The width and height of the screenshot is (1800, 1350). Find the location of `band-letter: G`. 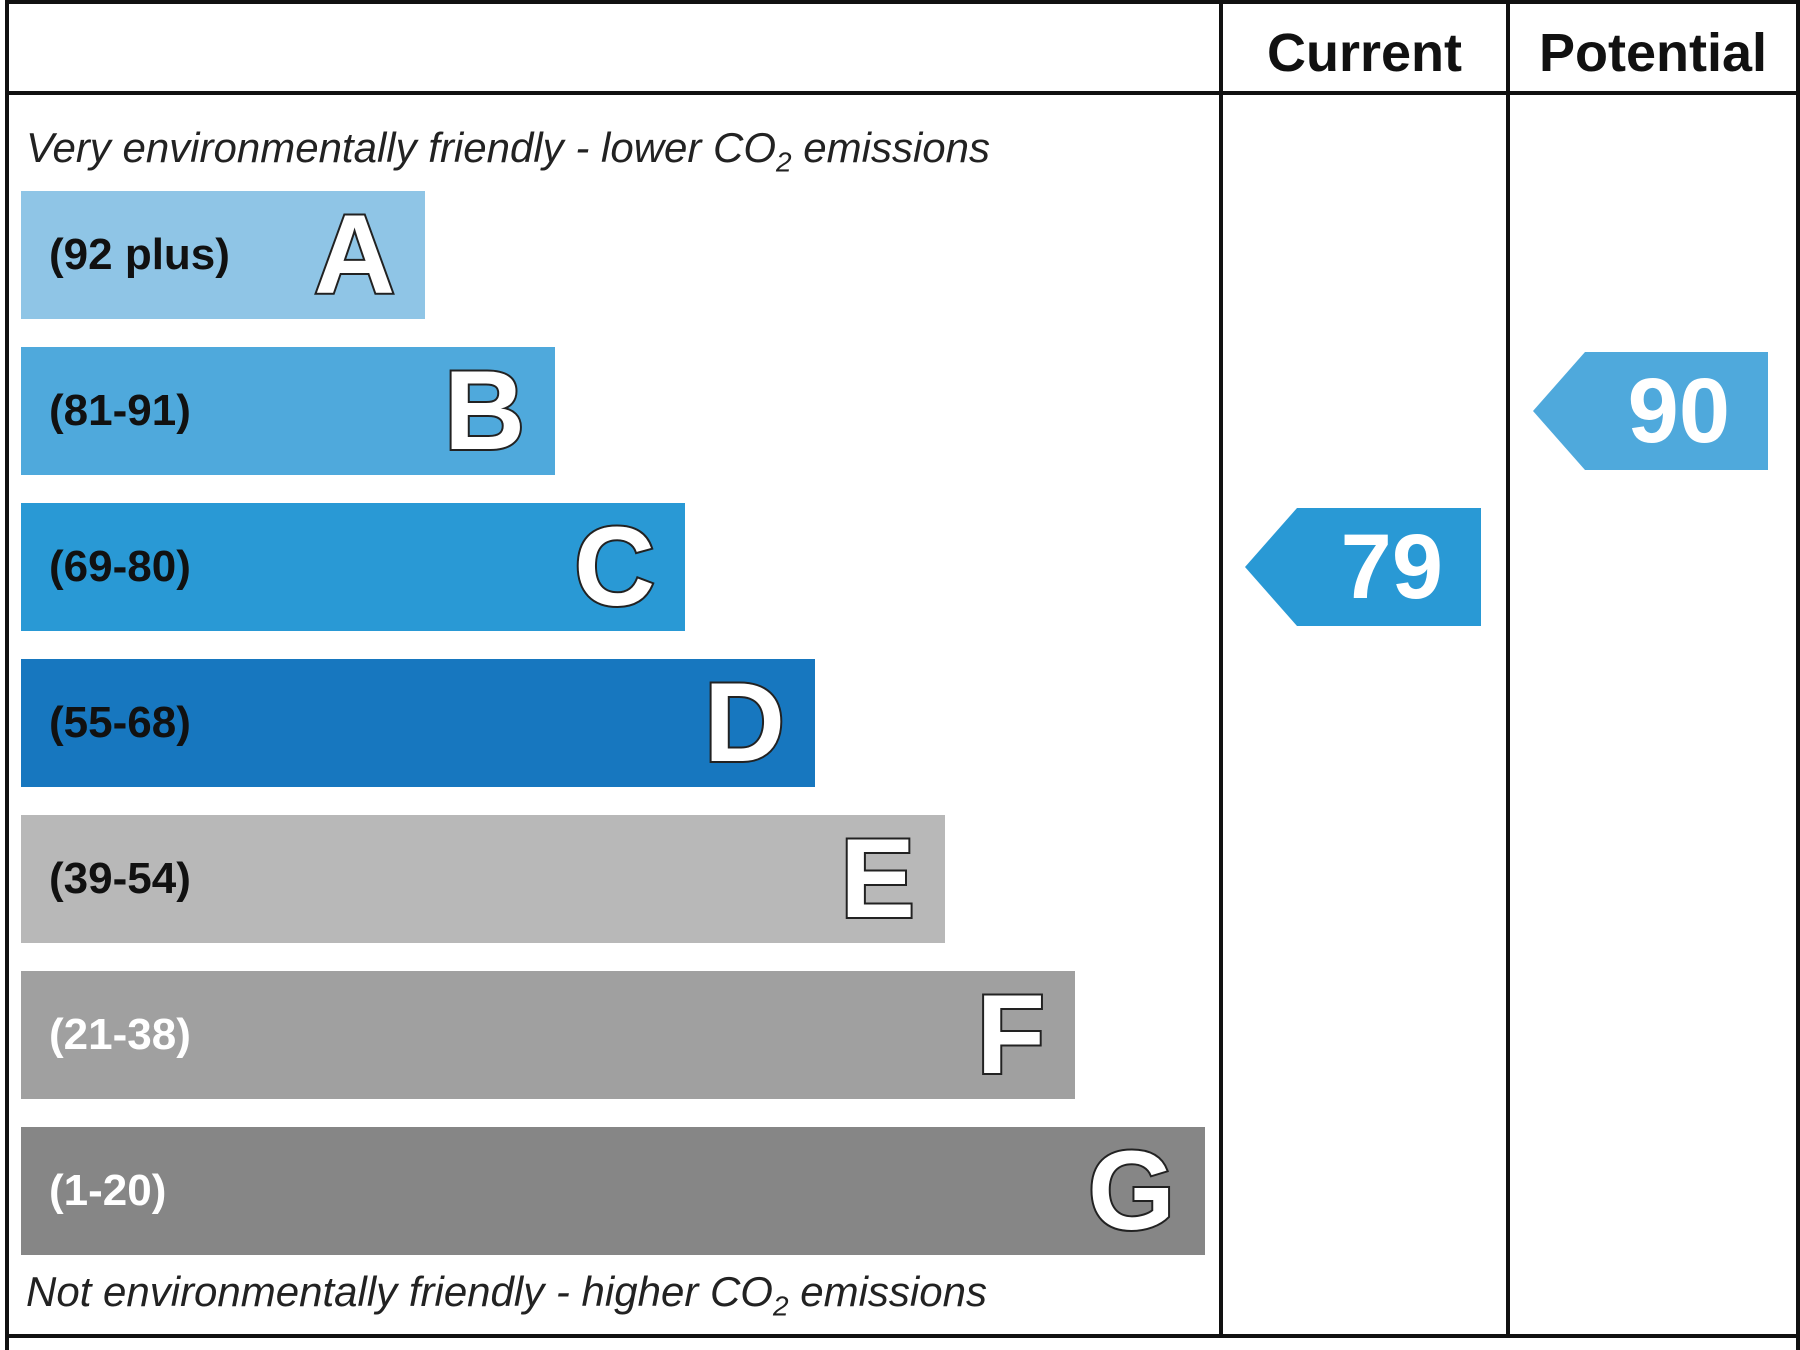

band-letter: G is located at coordinates (1131, 1190).